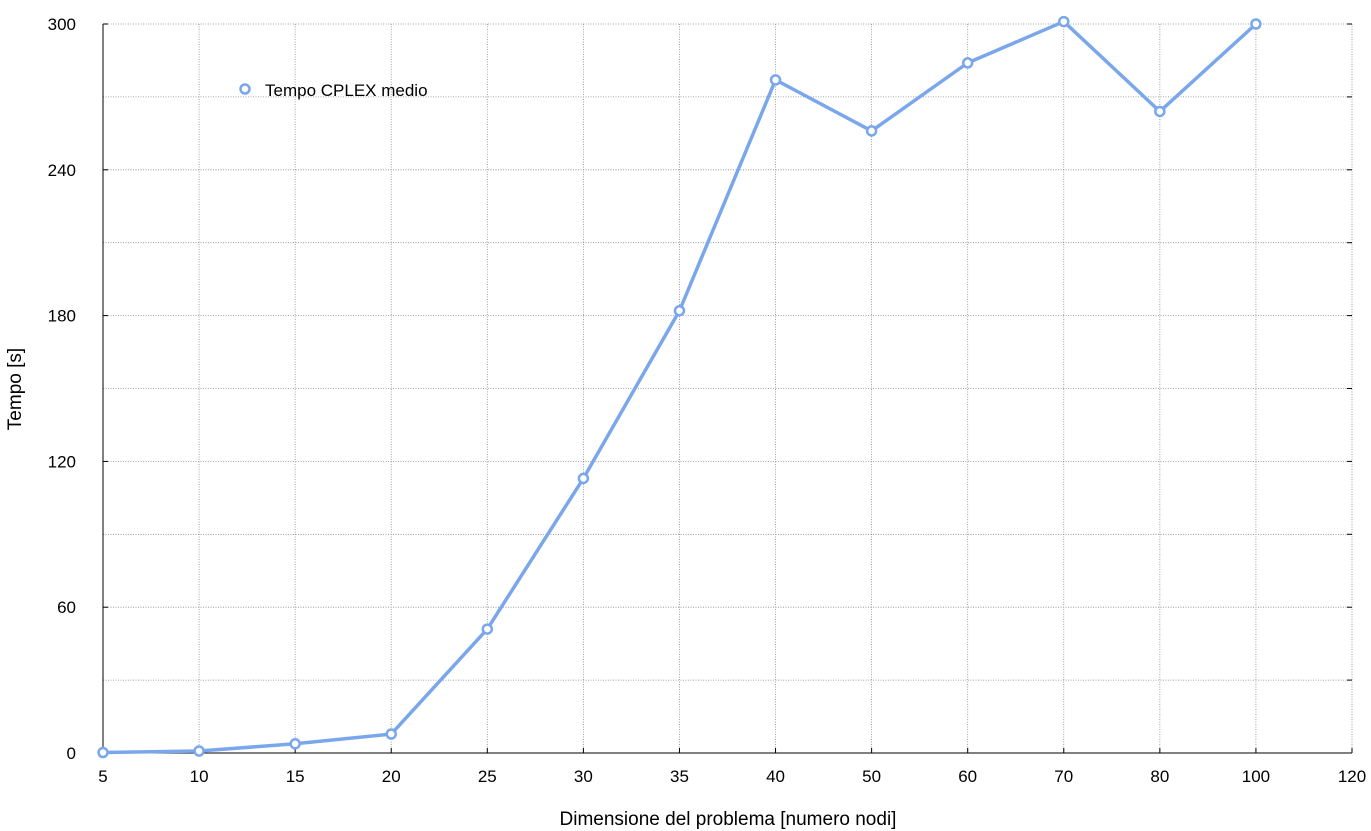 The height and width of the screenshot is (831, 1371). I want to click on y-tick-label: 120, so click(62, 461).